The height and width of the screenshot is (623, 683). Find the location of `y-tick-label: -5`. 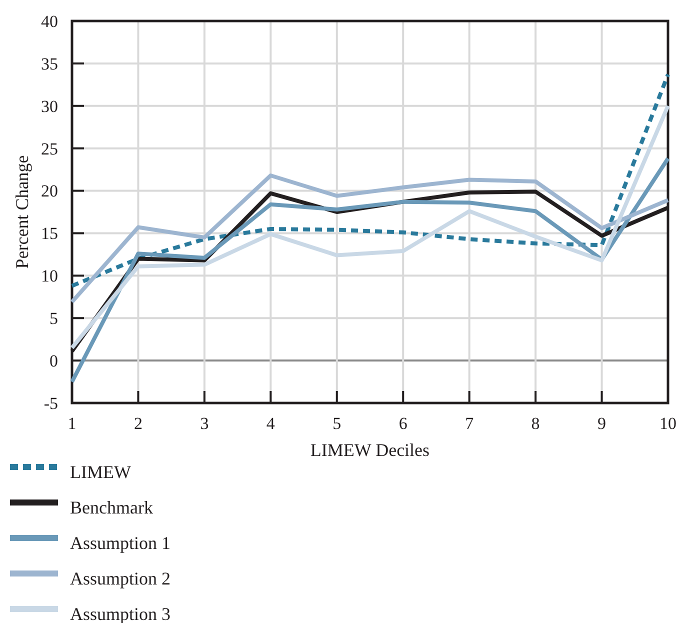

y-tick-label: -5 is located at coordinates (51, 403).